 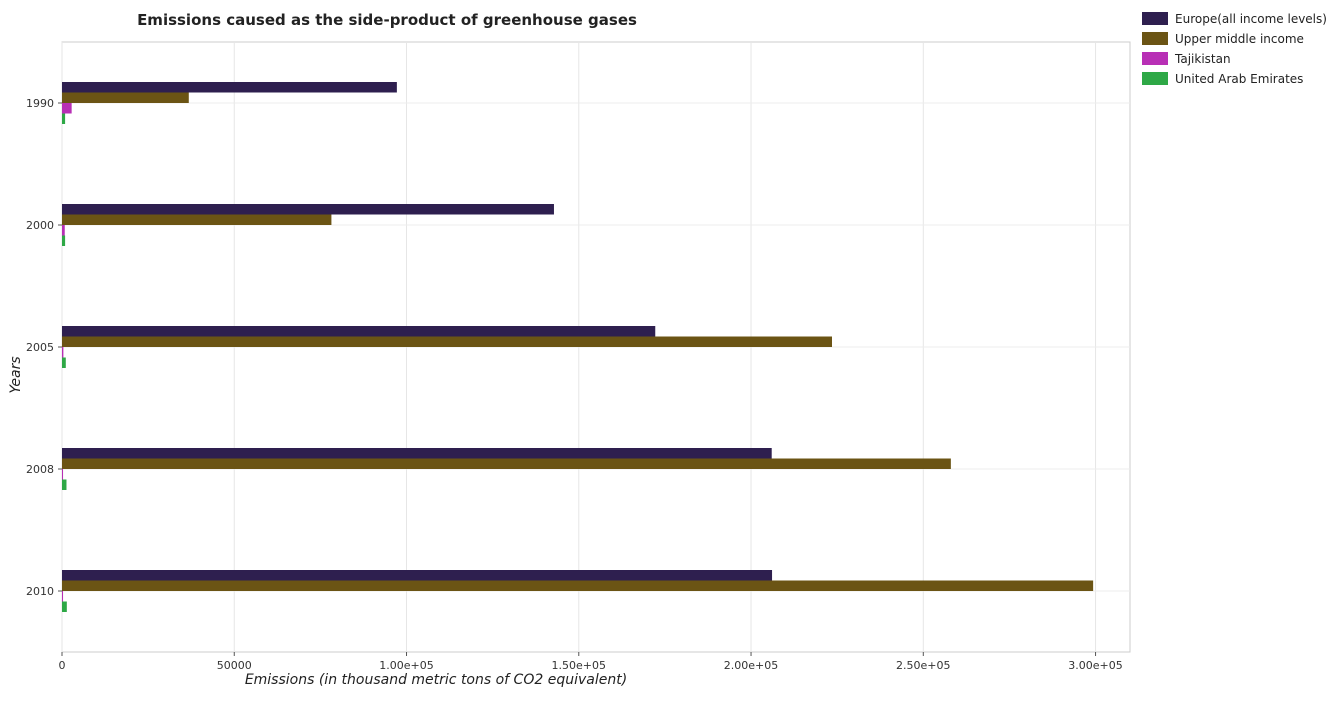 I want to click on bar-united-arab-emirates-2010, so click(x=64, y=606).